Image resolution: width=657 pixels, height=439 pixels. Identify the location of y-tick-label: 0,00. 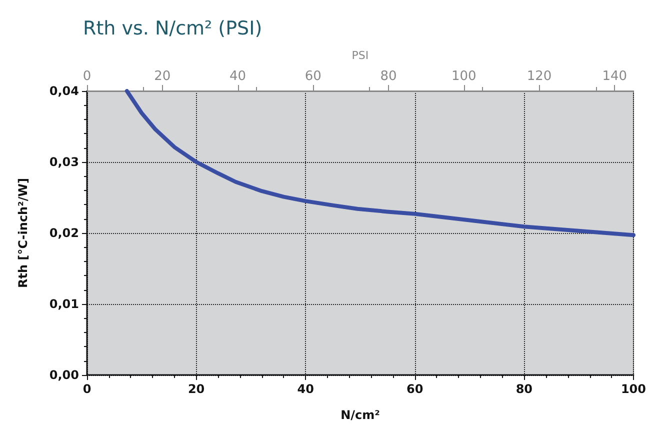
(64, 375).